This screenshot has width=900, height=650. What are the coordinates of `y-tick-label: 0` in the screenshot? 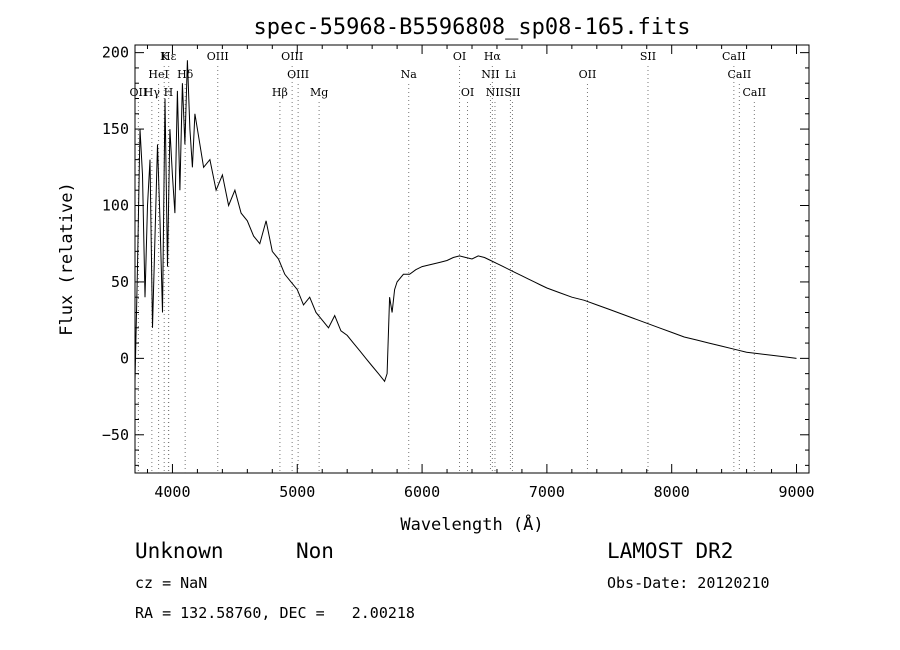 It's located at (124, 358).